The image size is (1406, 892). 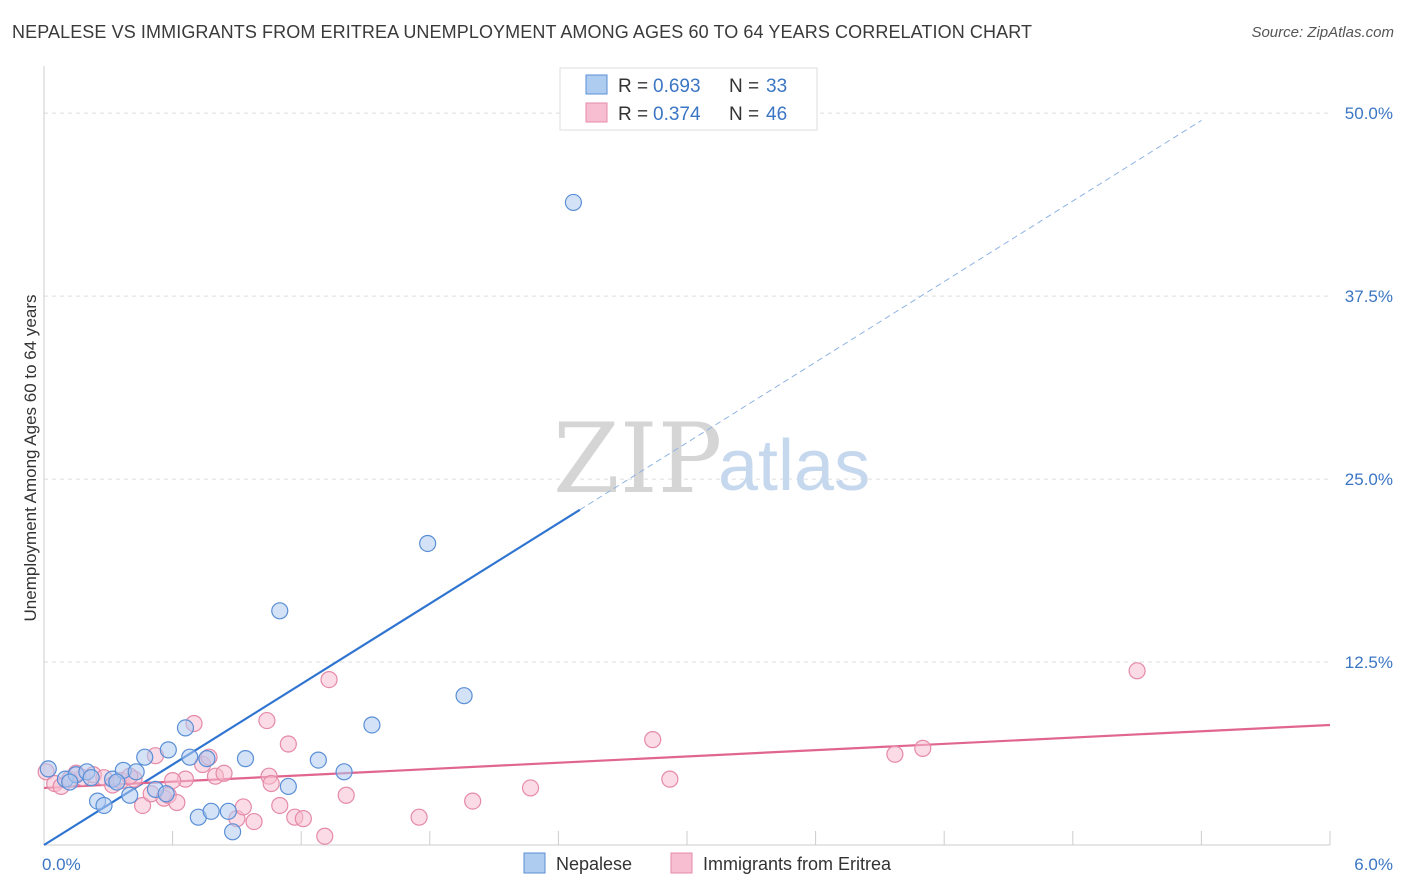 I want to click on source-label: Source: ZipAtlas.com, so click(x=1322, y=32).